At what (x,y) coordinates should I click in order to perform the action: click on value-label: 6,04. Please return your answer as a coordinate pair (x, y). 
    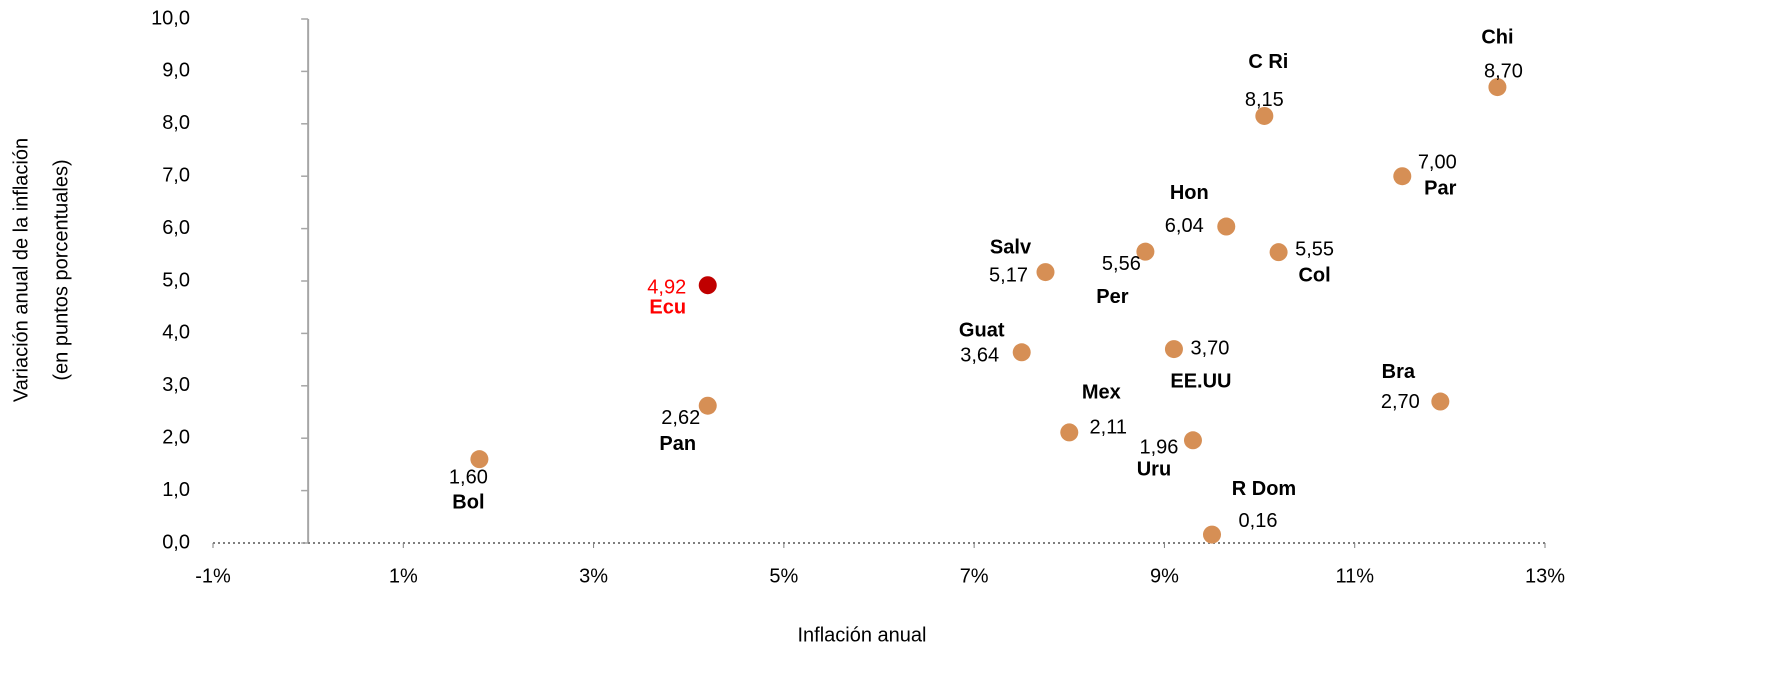
    Looking at the image, I should click on (1184, 226).